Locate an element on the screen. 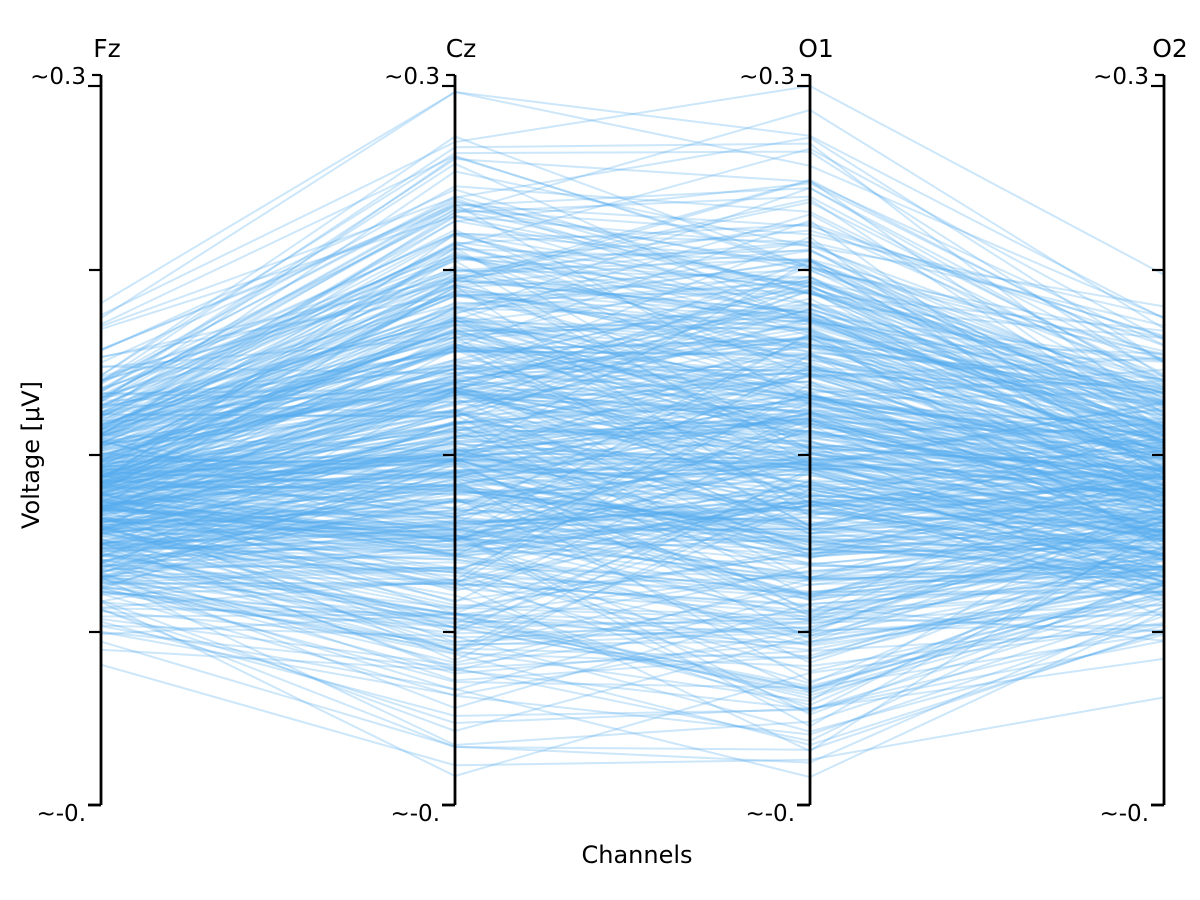 The width and height of the screenshot is (1200, 900). axis-title-cz: Cz is located at coordinates (461, 48).